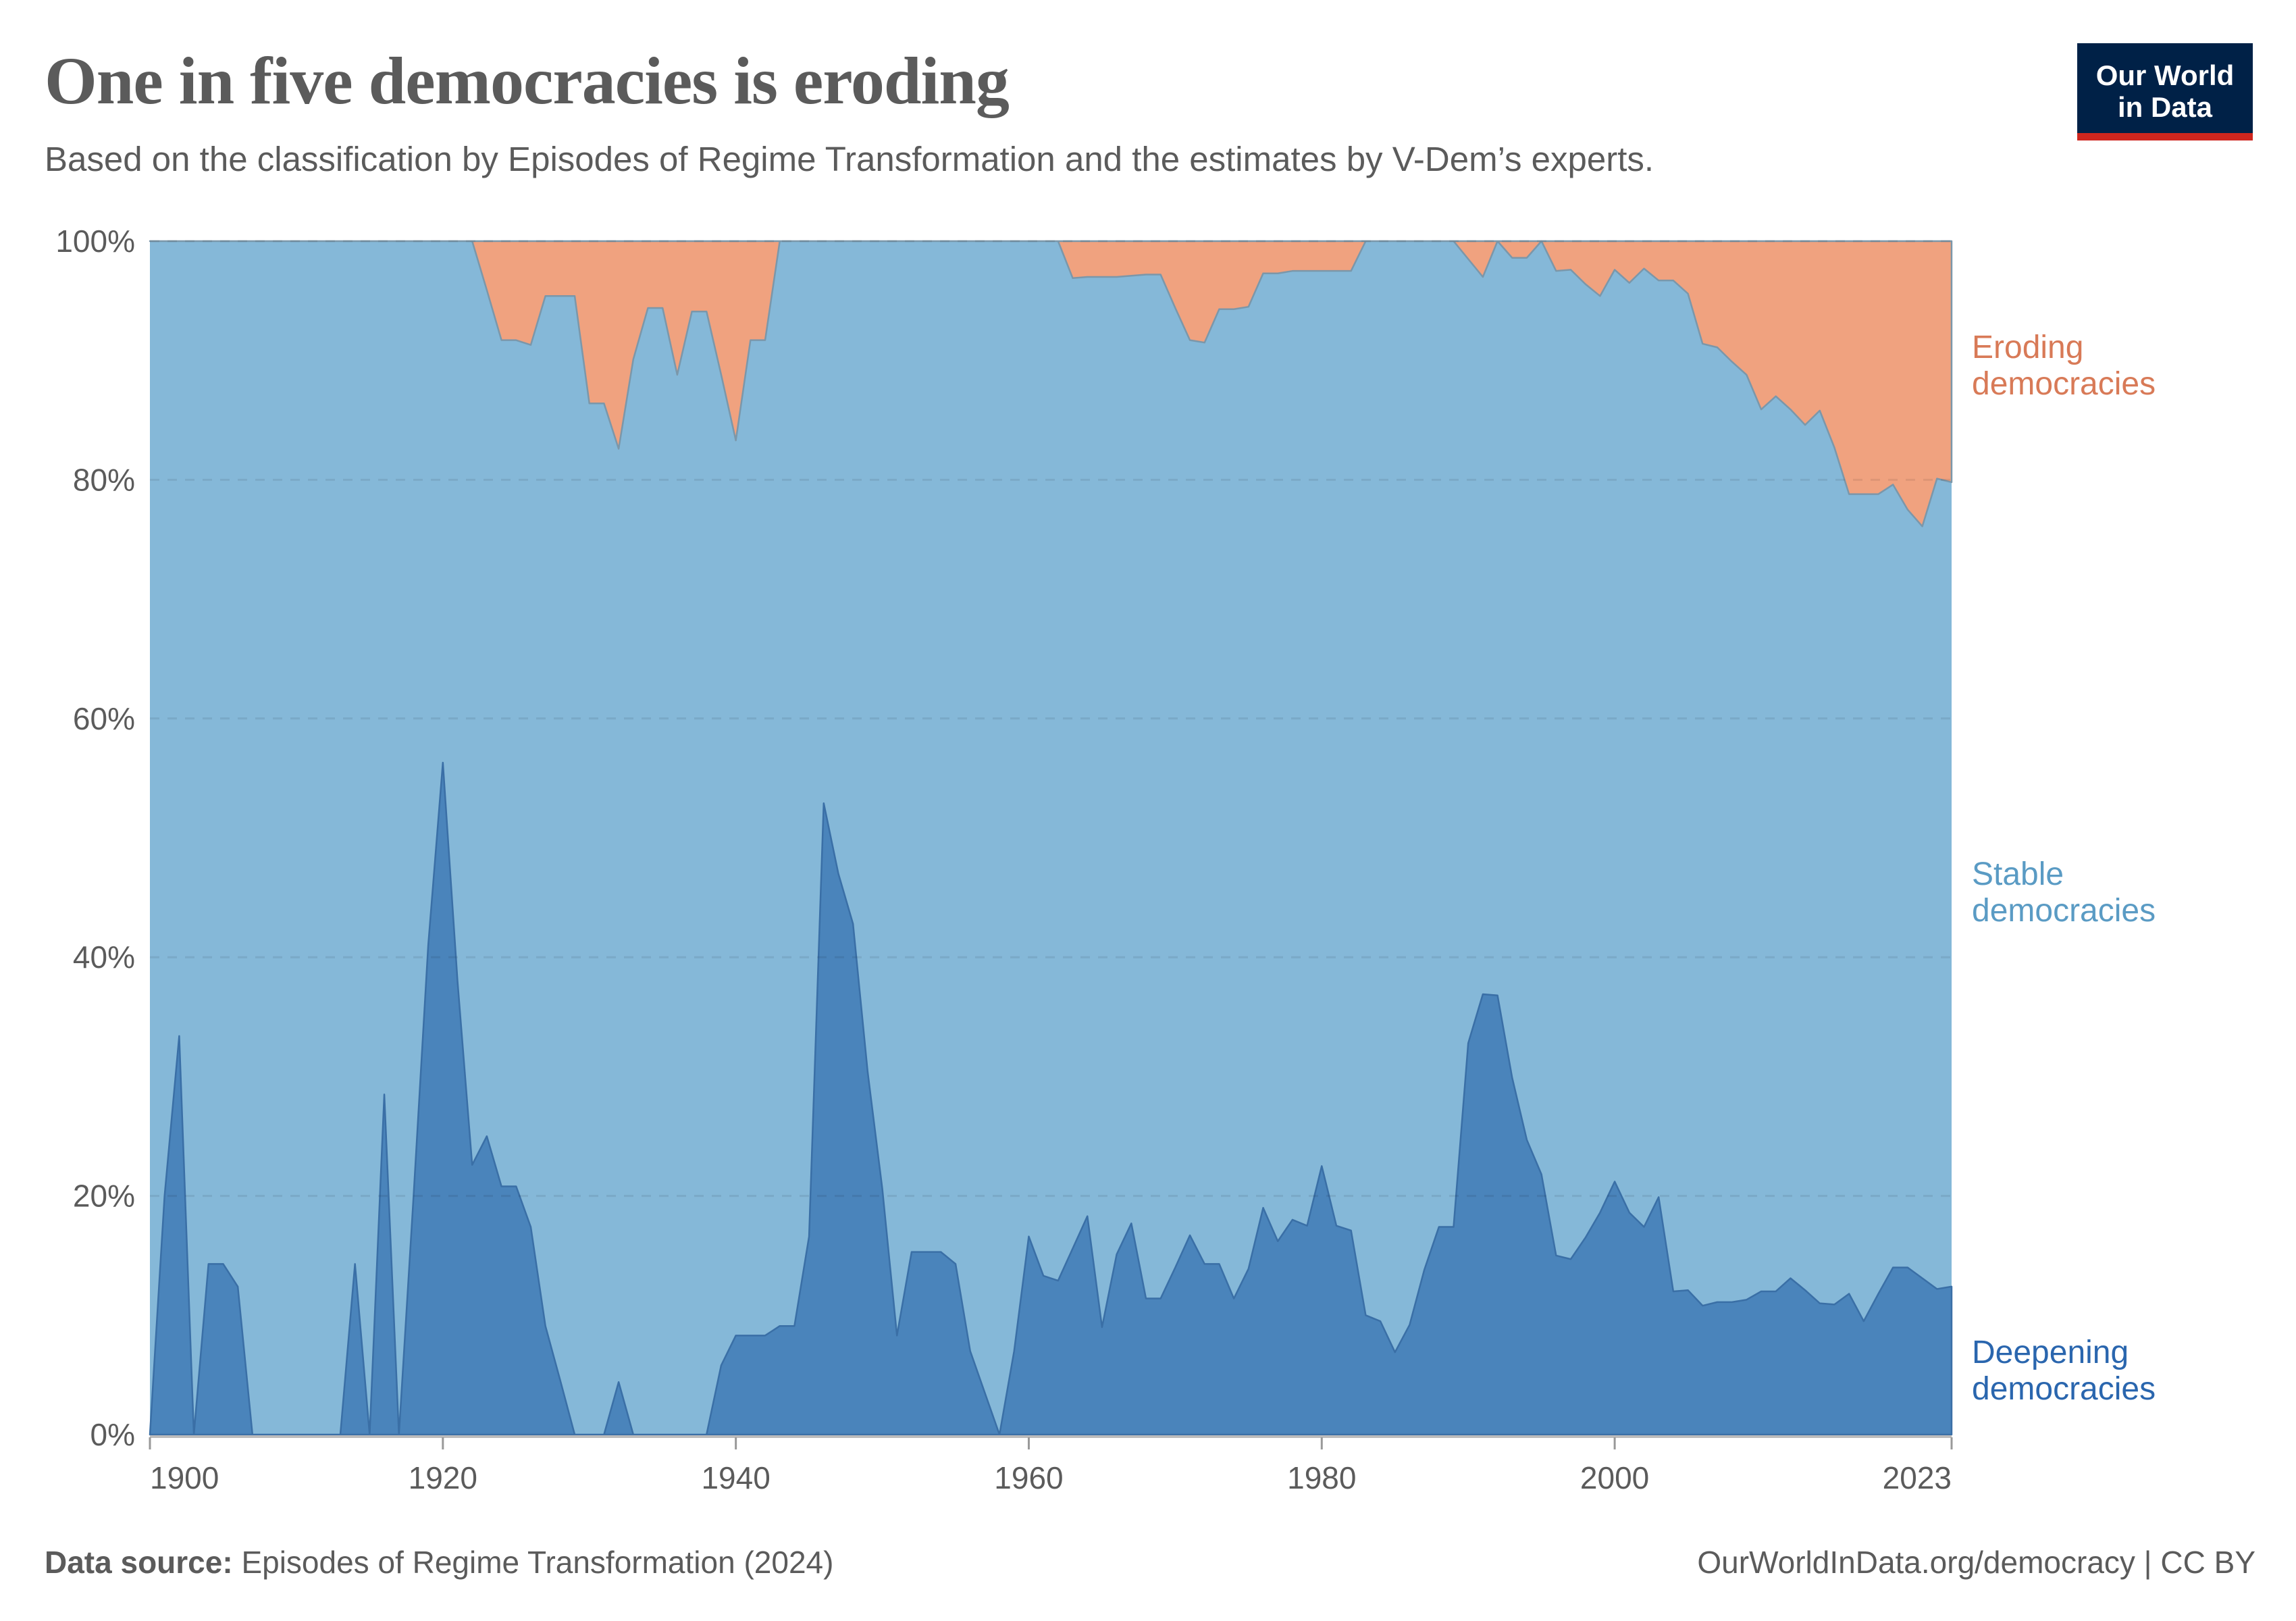 This screenshot has width=2296, height=1621. I want to click on y-tick-label: 20%, so click(104, 1196).